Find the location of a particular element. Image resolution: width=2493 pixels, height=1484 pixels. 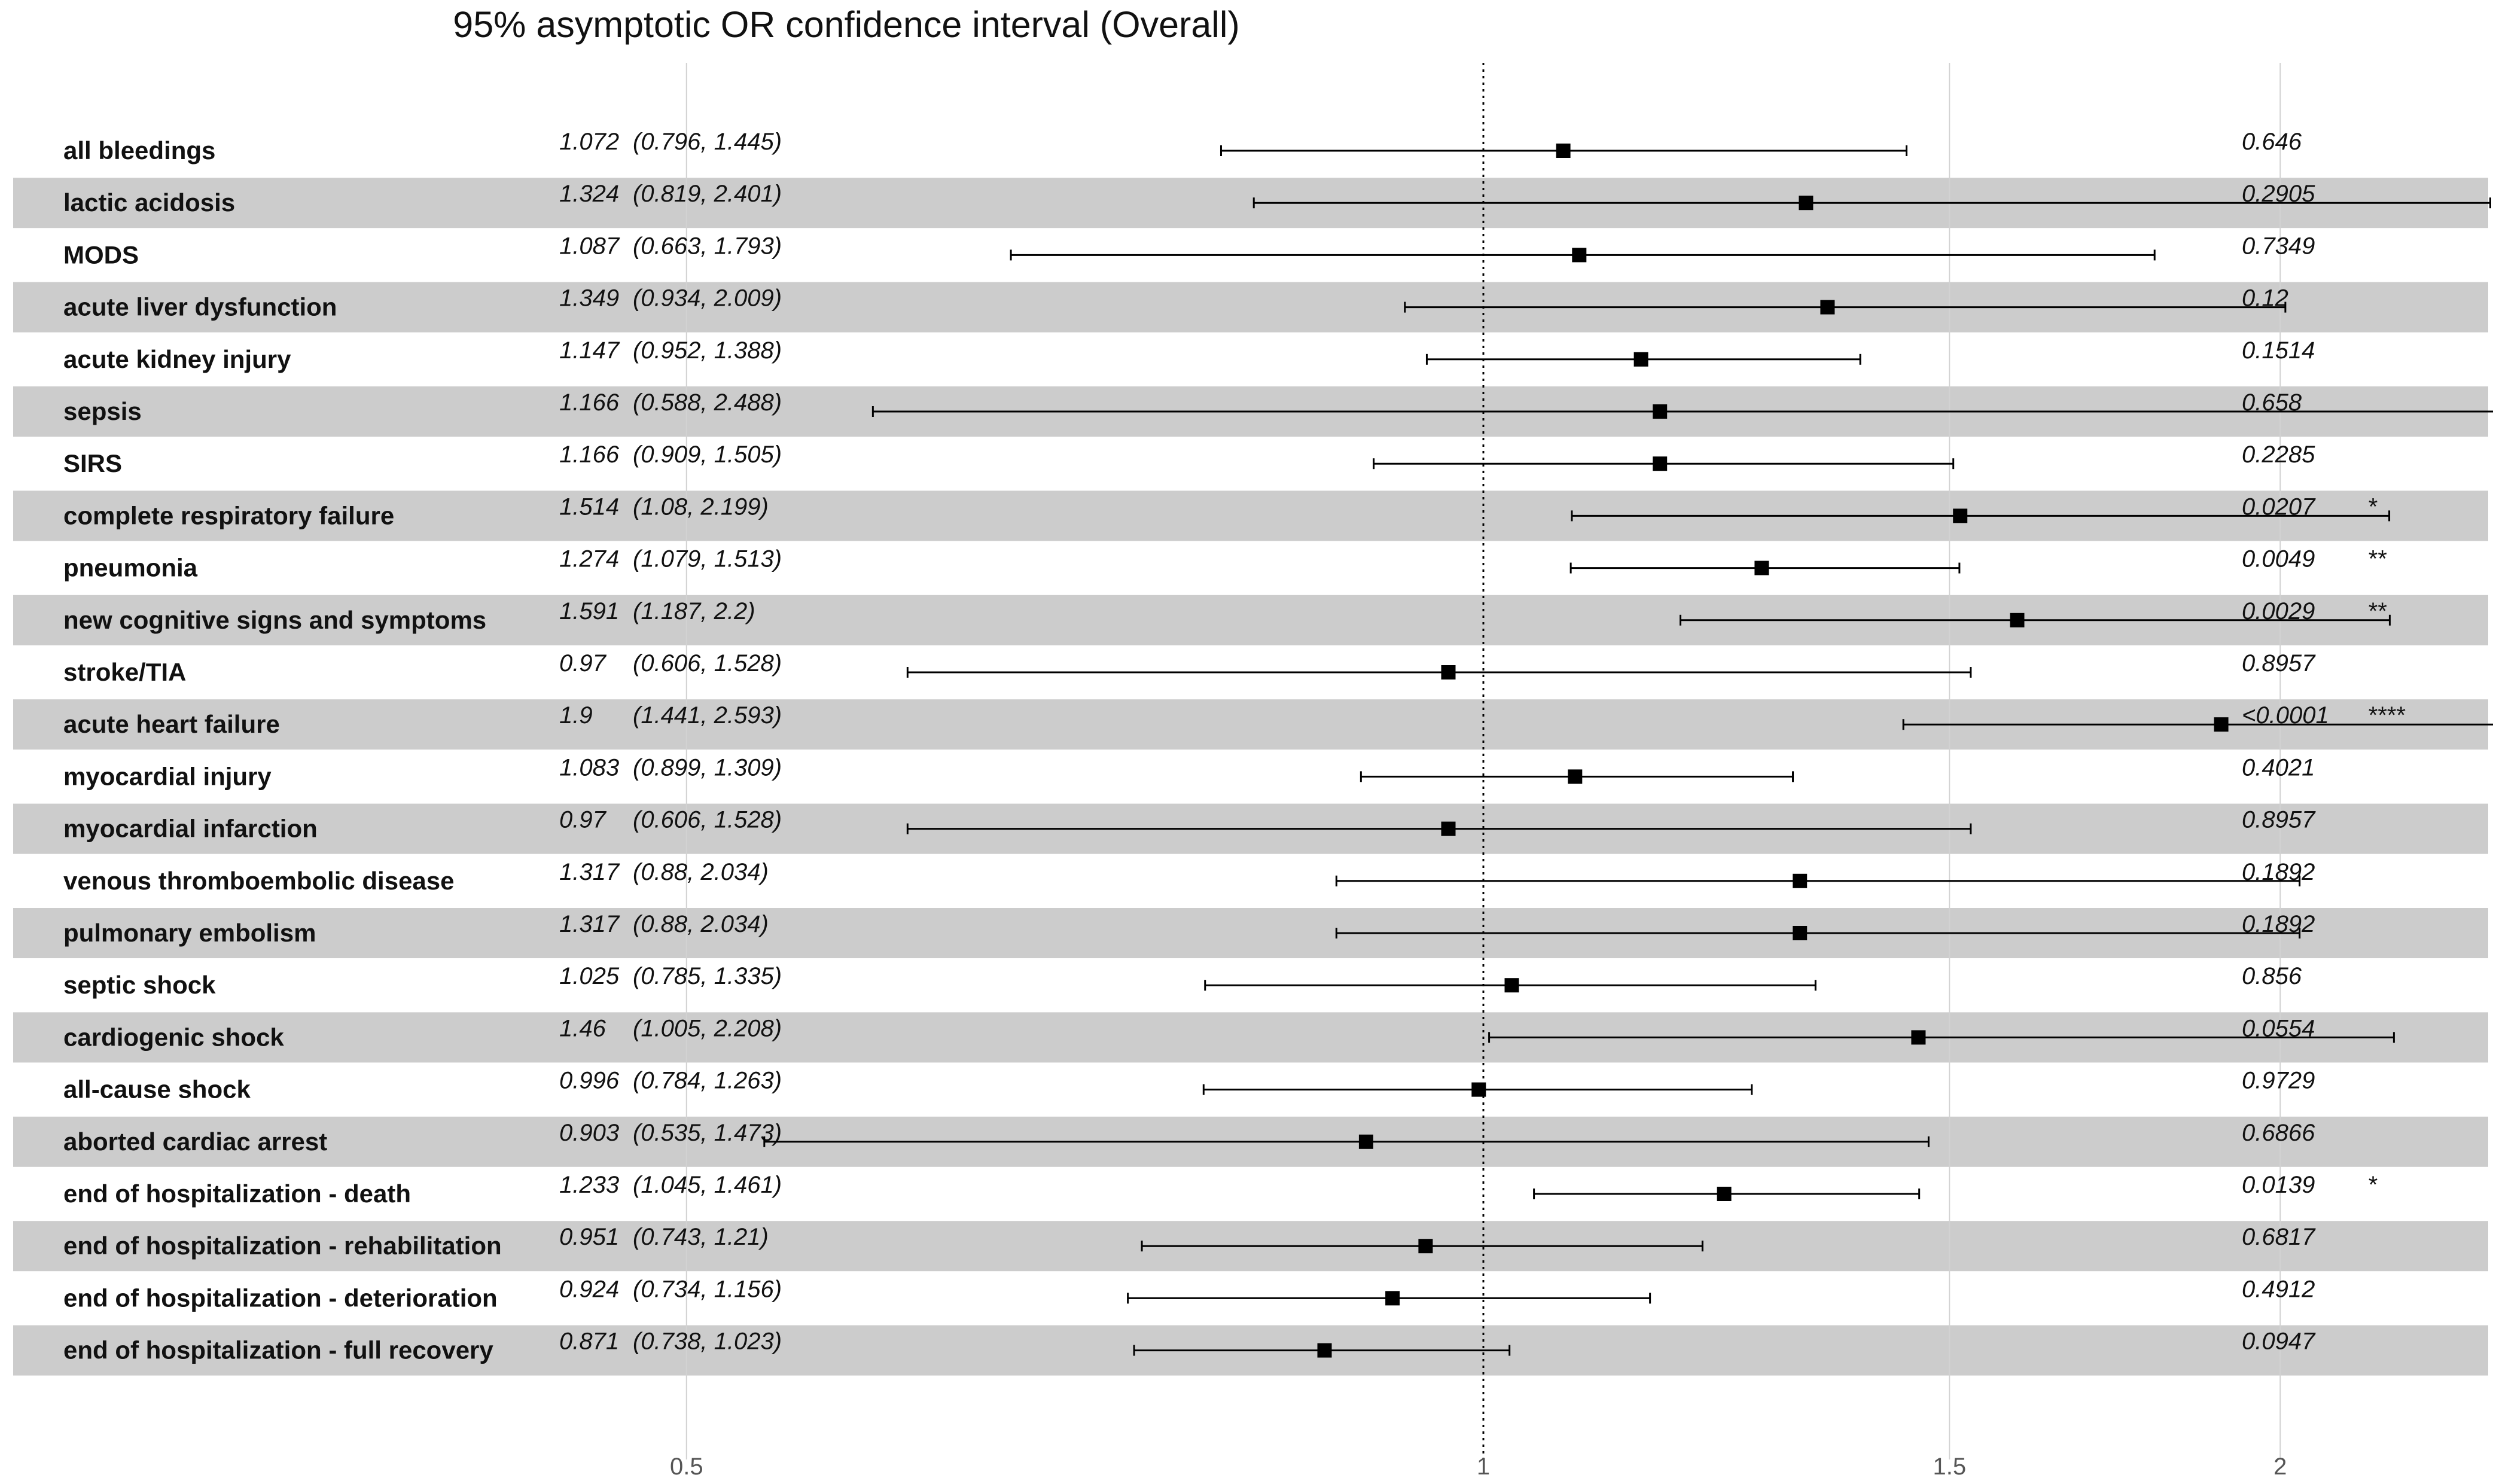

p-value: 0.6866 is located at coordinates (2278, 1133).